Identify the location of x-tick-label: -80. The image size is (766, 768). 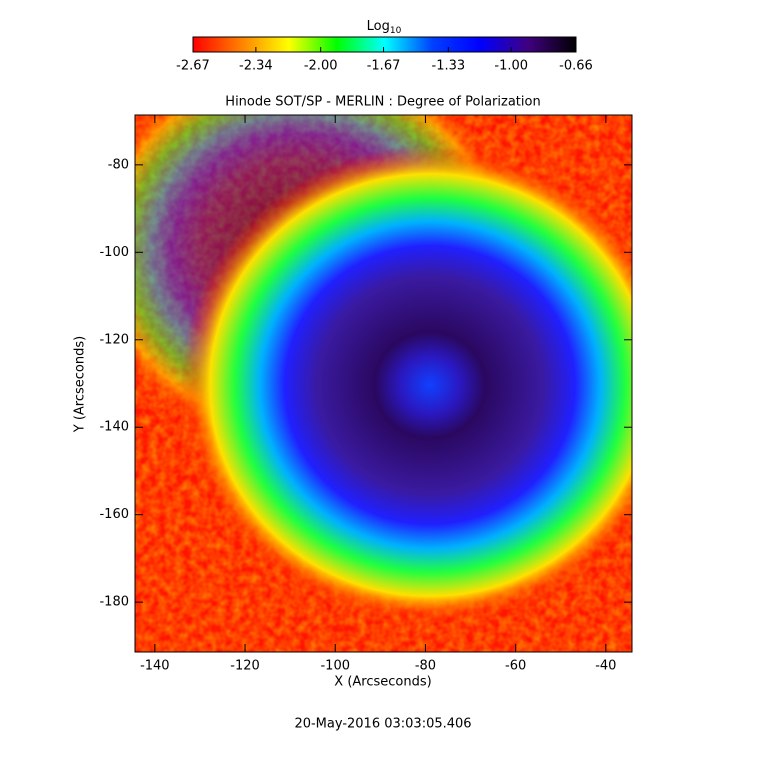
(425, 666).